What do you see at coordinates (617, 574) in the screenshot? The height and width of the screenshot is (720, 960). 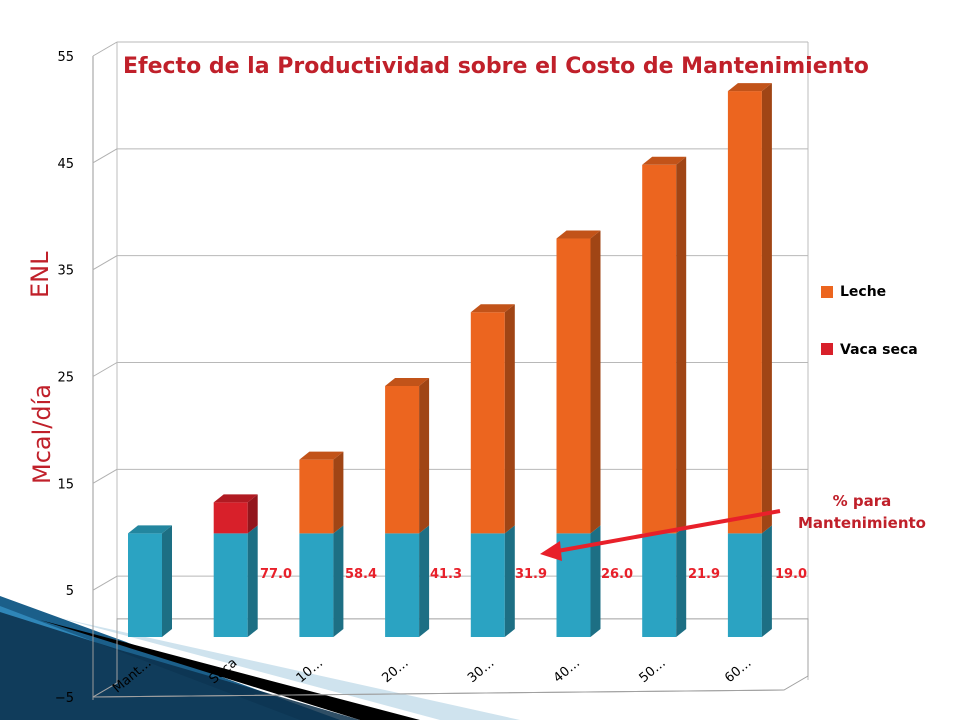 I see `percent-label: 26.0` at bounding box center [617, 574].